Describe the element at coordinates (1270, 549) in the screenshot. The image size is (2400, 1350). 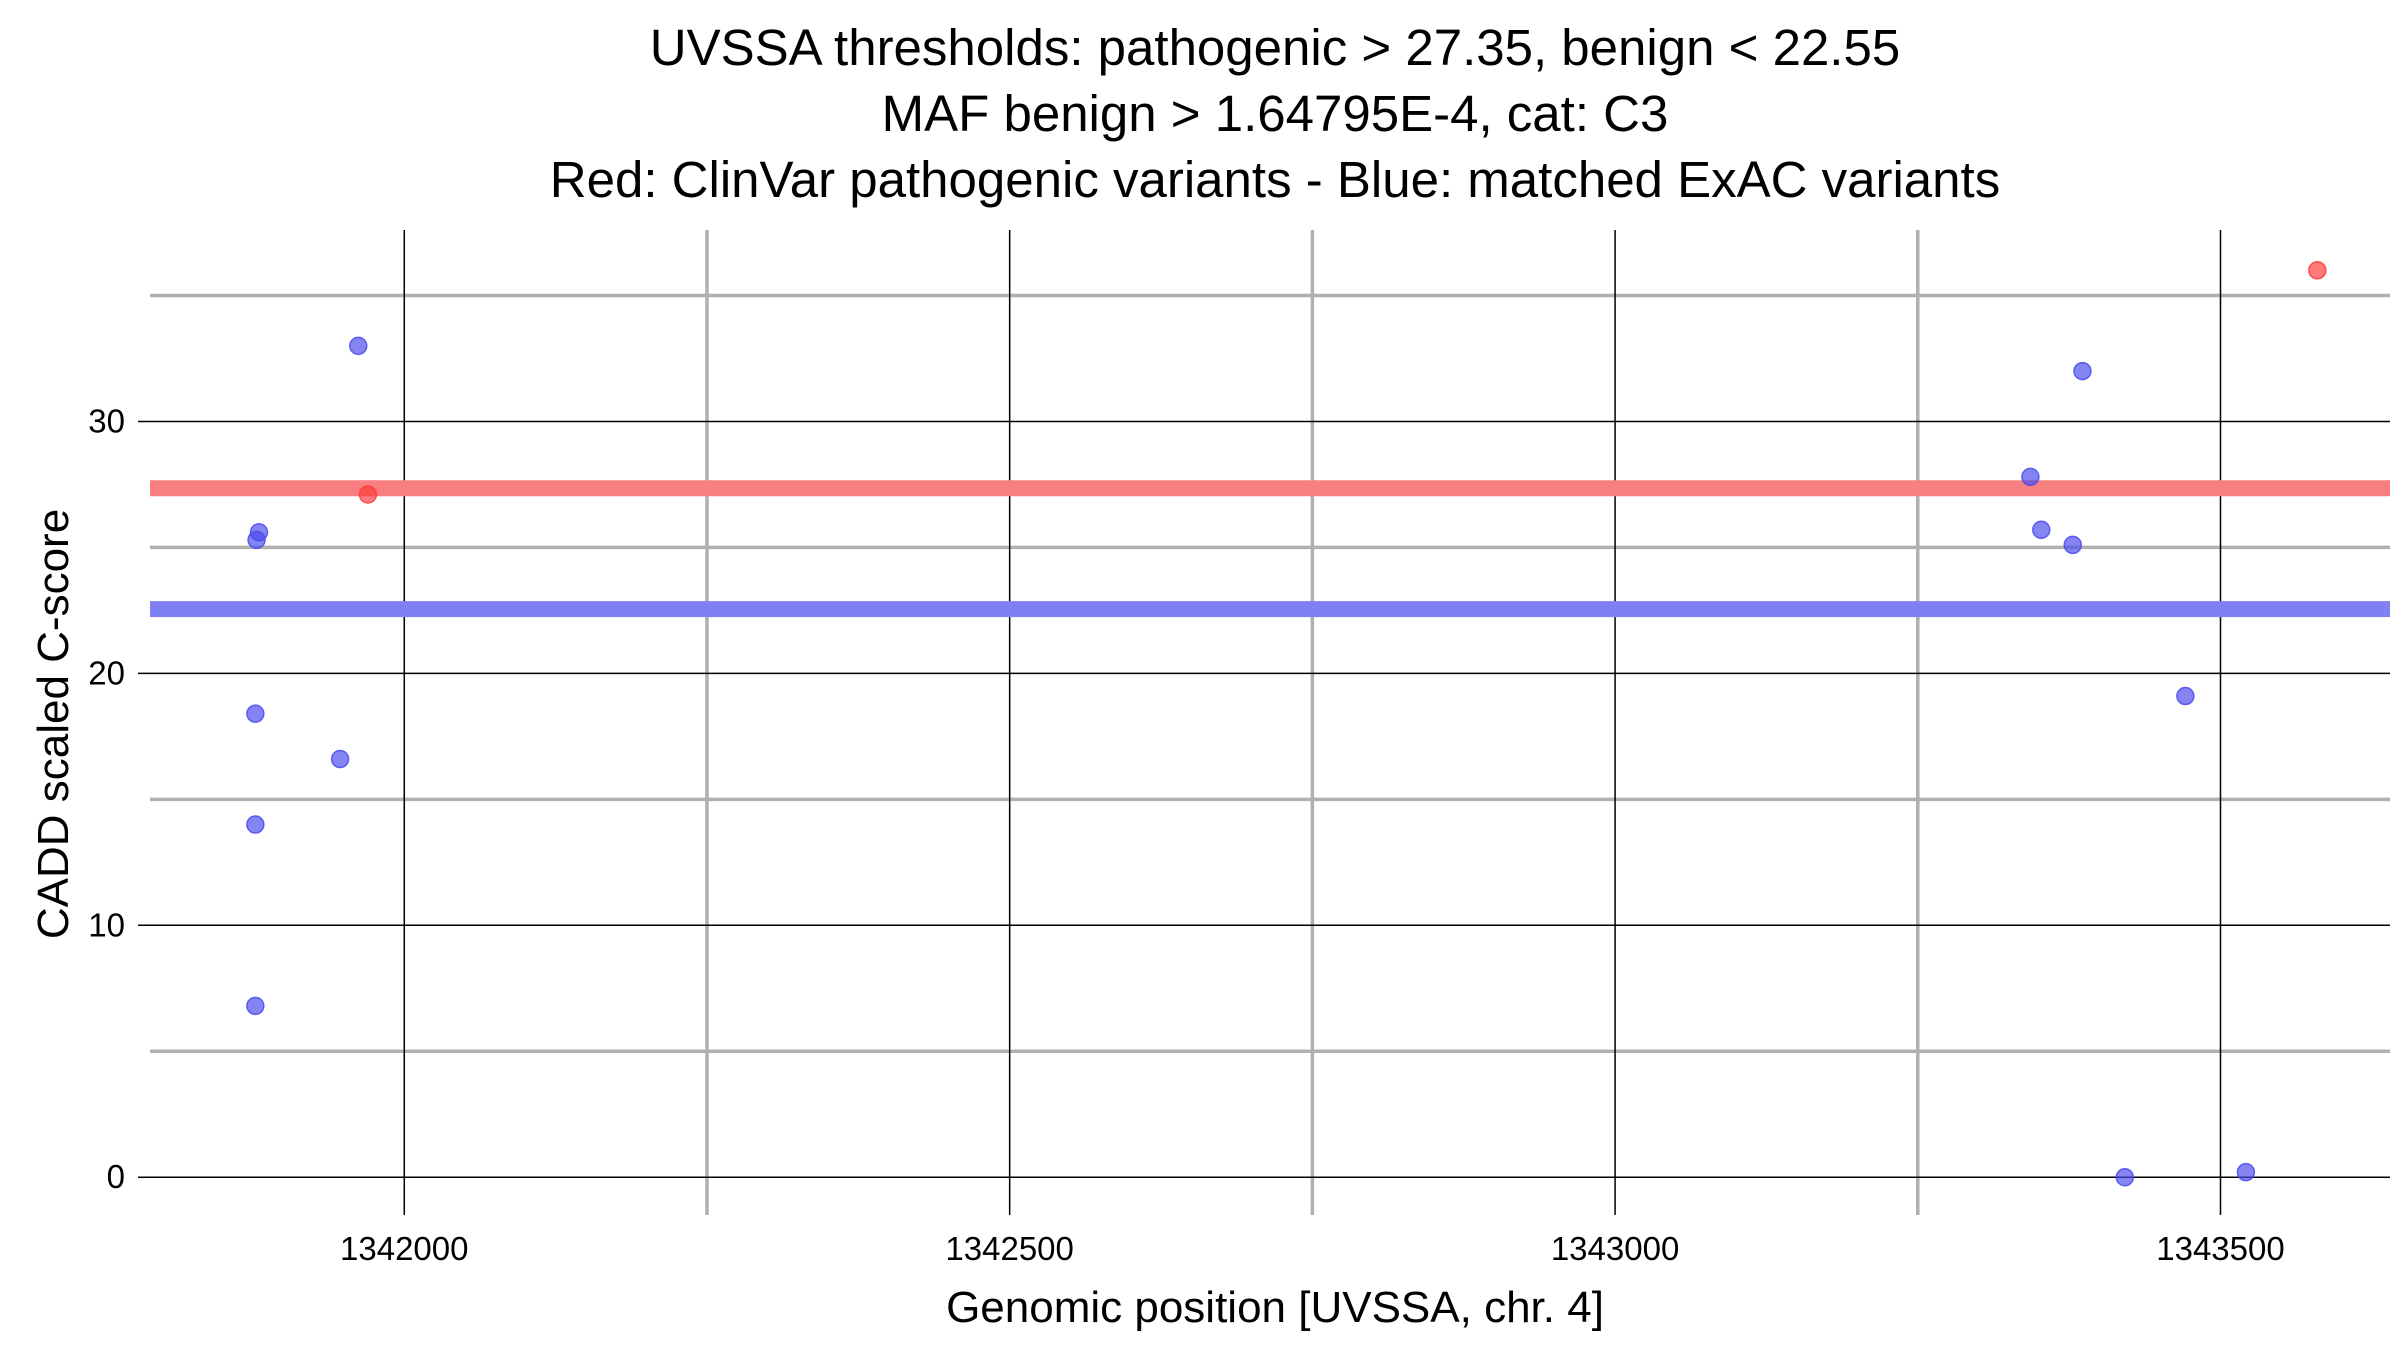
I see `threshold-lines` at that location.